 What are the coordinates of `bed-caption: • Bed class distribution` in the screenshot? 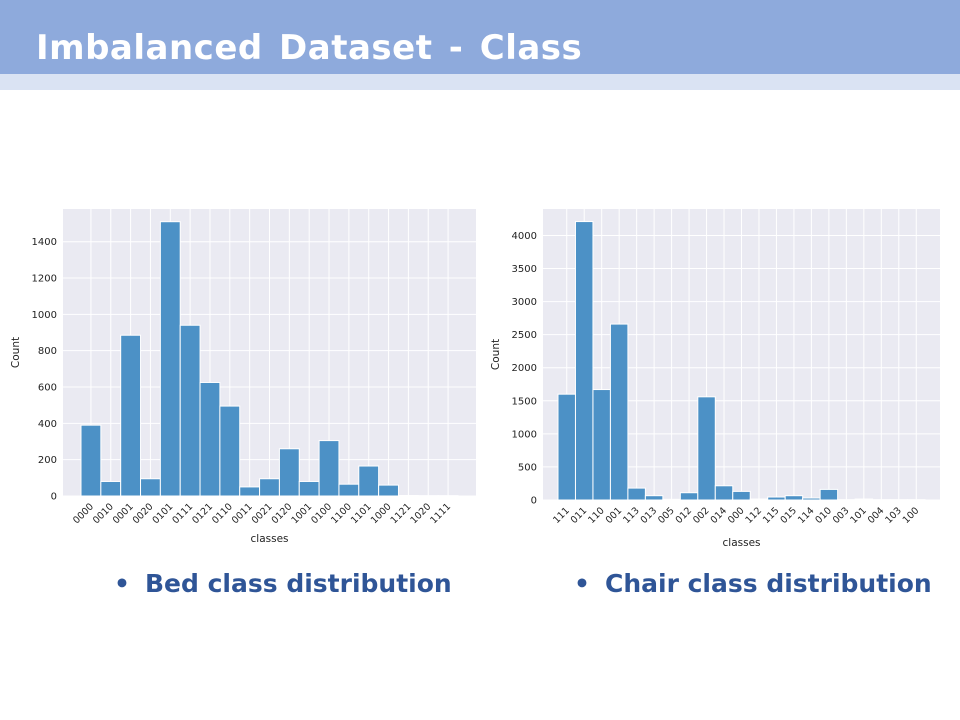 It's located at (283, 584).